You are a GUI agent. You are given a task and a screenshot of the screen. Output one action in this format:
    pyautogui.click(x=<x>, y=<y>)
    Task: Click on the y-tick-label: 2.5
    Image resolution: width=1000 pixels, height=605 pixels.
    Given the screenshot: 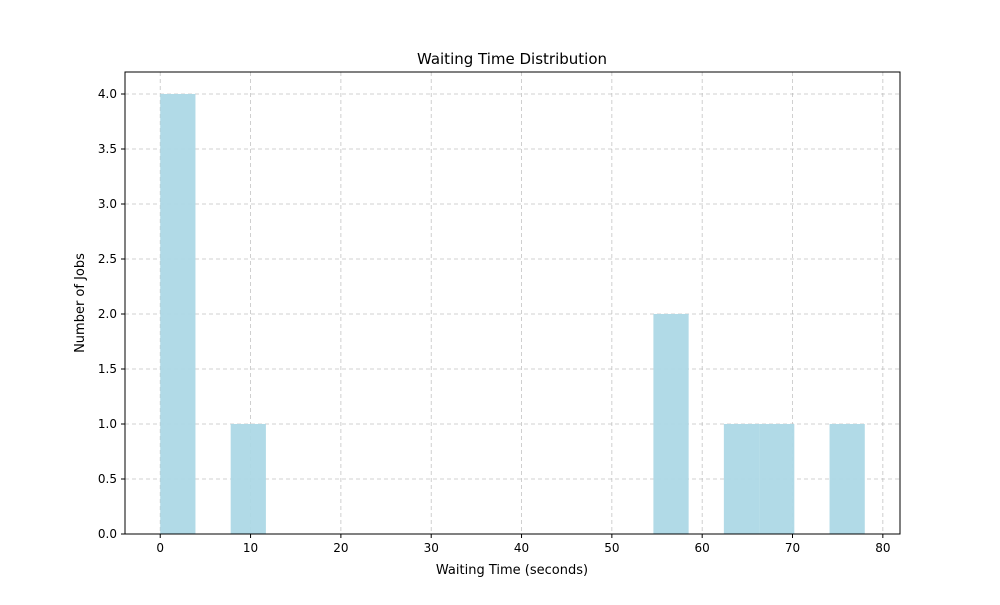 What is the action you would take?
    pyautogui.click(x=107, y=259)
    